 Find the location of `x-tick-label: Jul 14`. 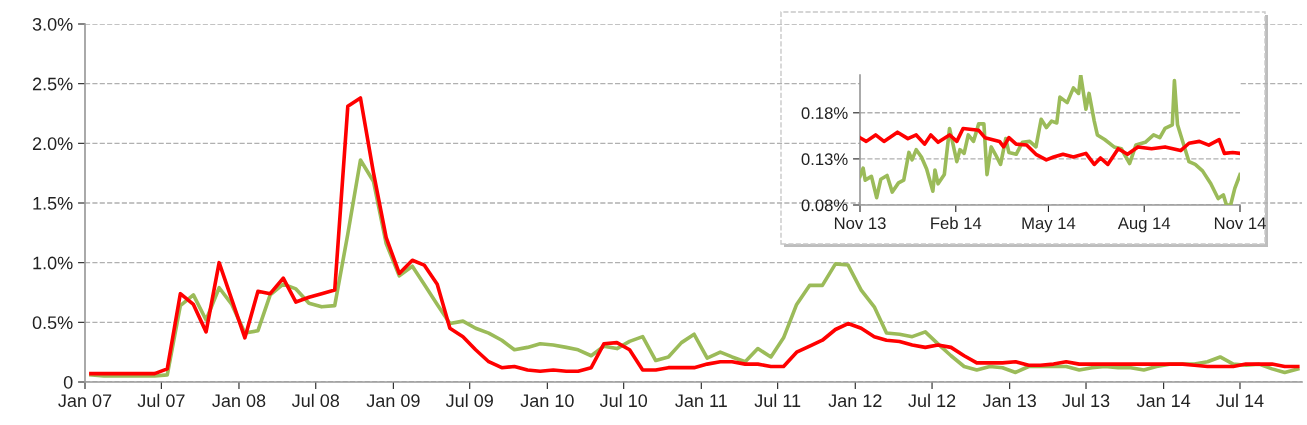

x-tick-label: Jul 14 is located at coordinates (1240, 400).